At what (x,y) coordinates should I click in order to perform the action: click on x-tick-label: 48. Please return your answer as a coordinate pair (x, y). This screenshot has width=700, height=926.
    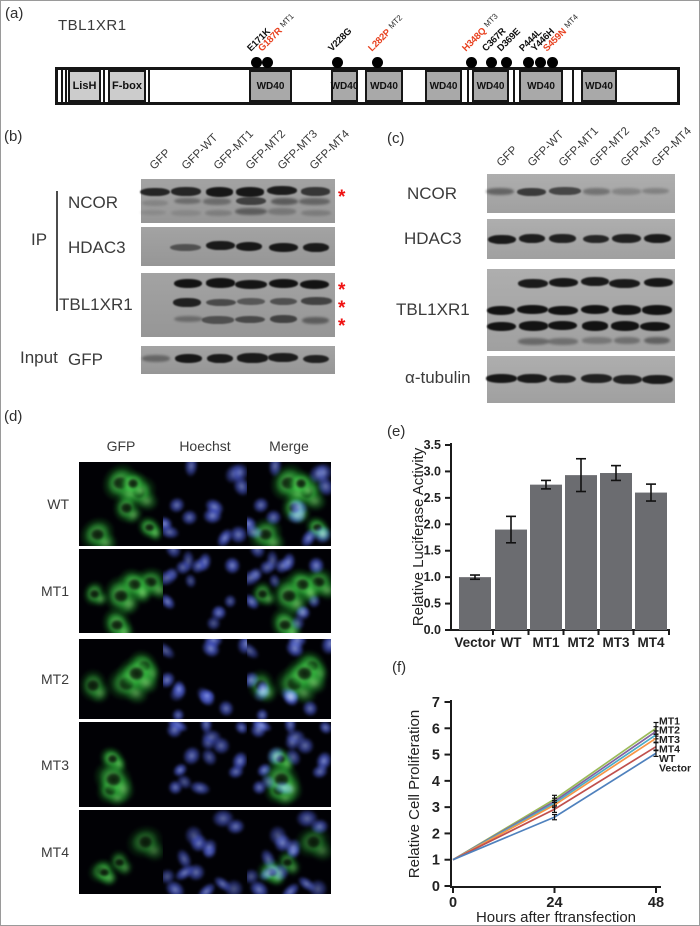
    Looking at the image, I should click on (656, 903).